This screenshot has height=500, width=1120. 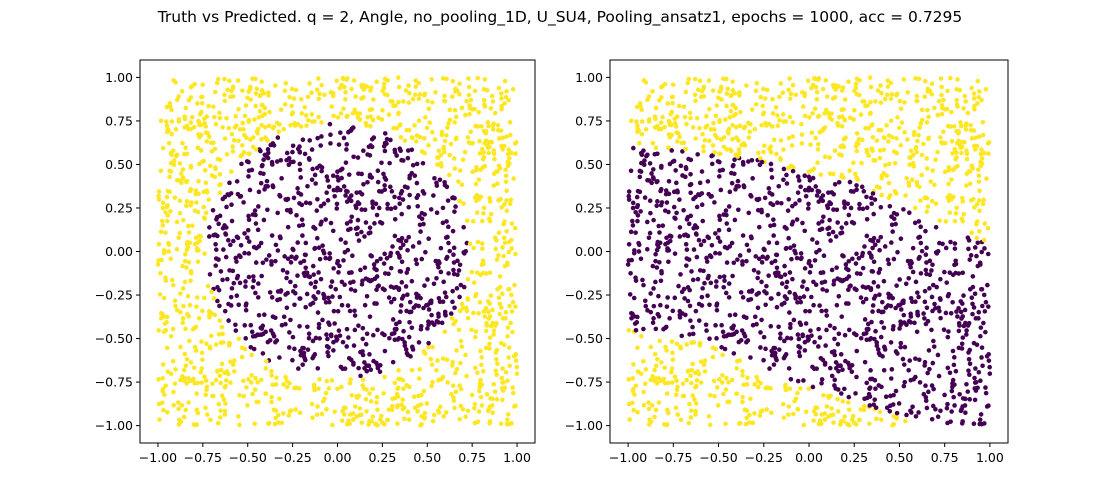 I want to click on x-tick-label: 0.75, so click(x=472, y=457).